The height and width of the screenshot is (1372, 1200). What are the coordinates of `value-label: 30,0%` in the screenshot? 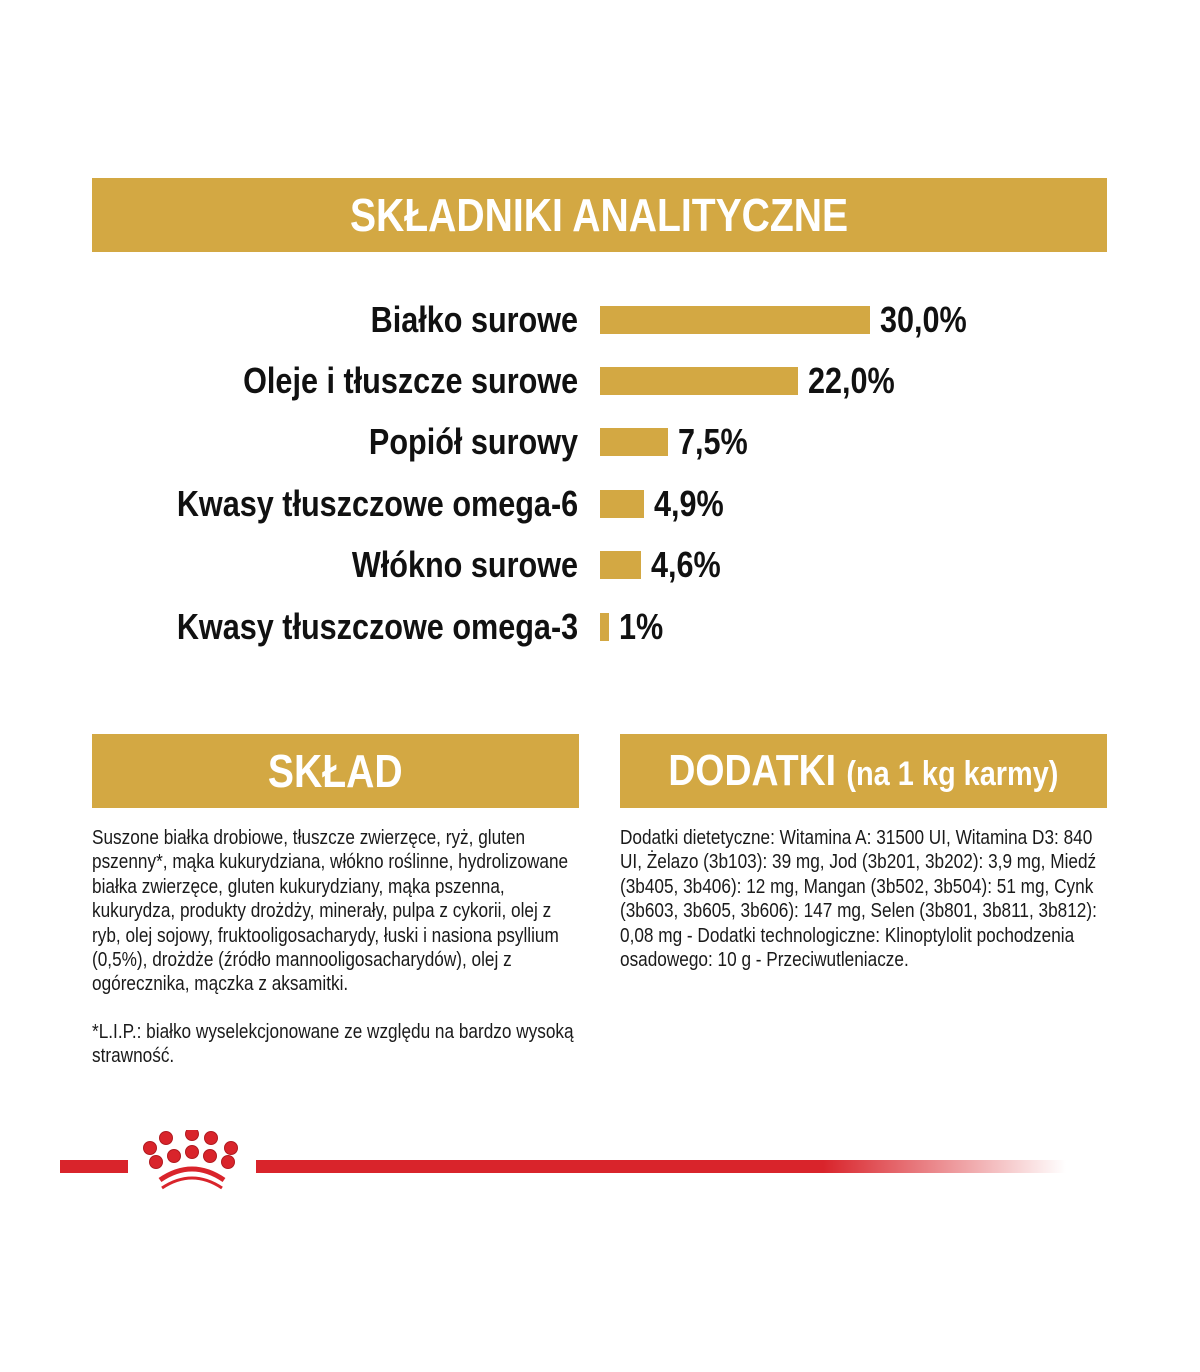 It's located at (923, 319).